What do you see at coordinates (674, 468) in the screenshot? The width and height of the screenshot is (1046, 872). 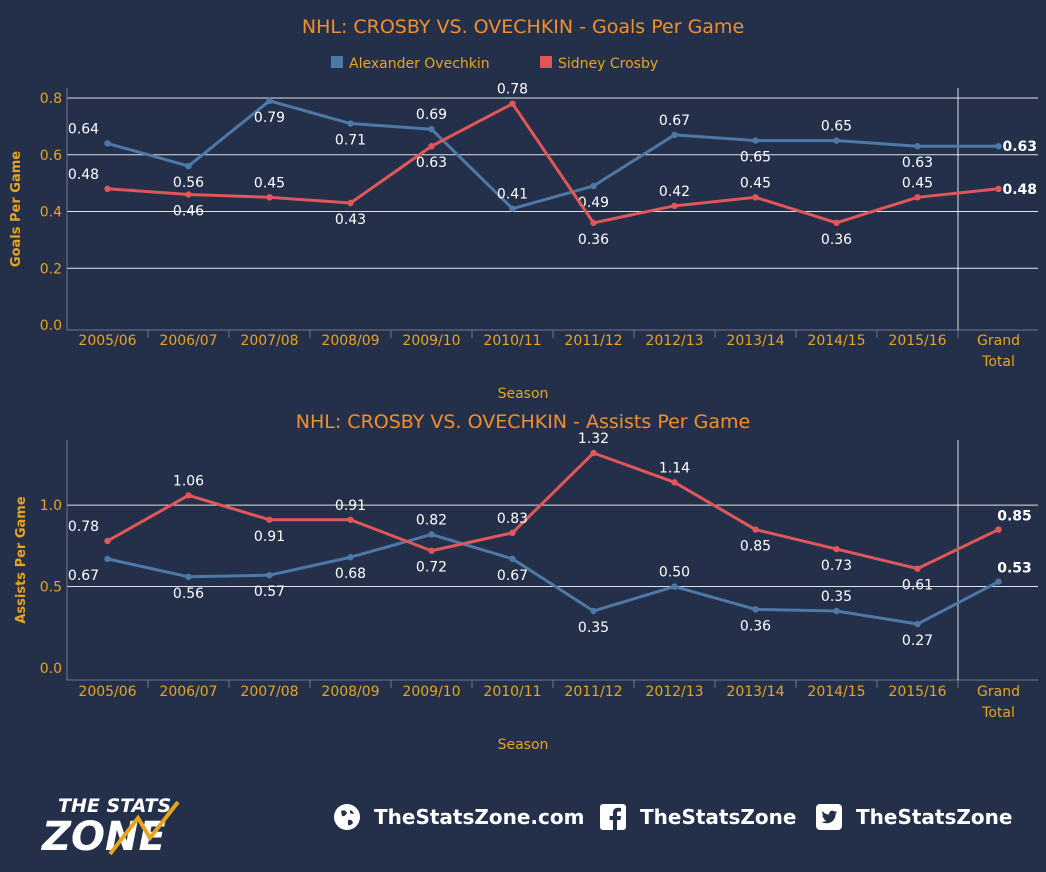 I see `data-label: 1.14` at bounding box center [674, 468].